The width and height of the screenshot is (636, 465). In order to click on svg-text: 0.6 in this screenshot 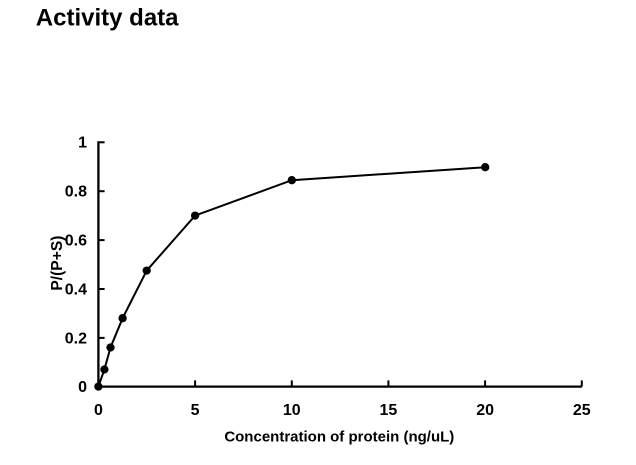, I will do `click(76, 241)`.